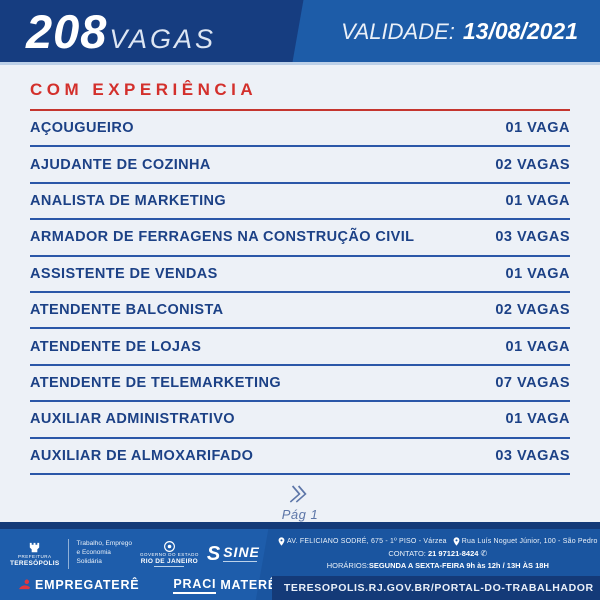  What do you see at coordinates (87, 585) in the screenshot?
I see `empregatere-label: EMPREGATERÊ` at bounding box center [87, 585].